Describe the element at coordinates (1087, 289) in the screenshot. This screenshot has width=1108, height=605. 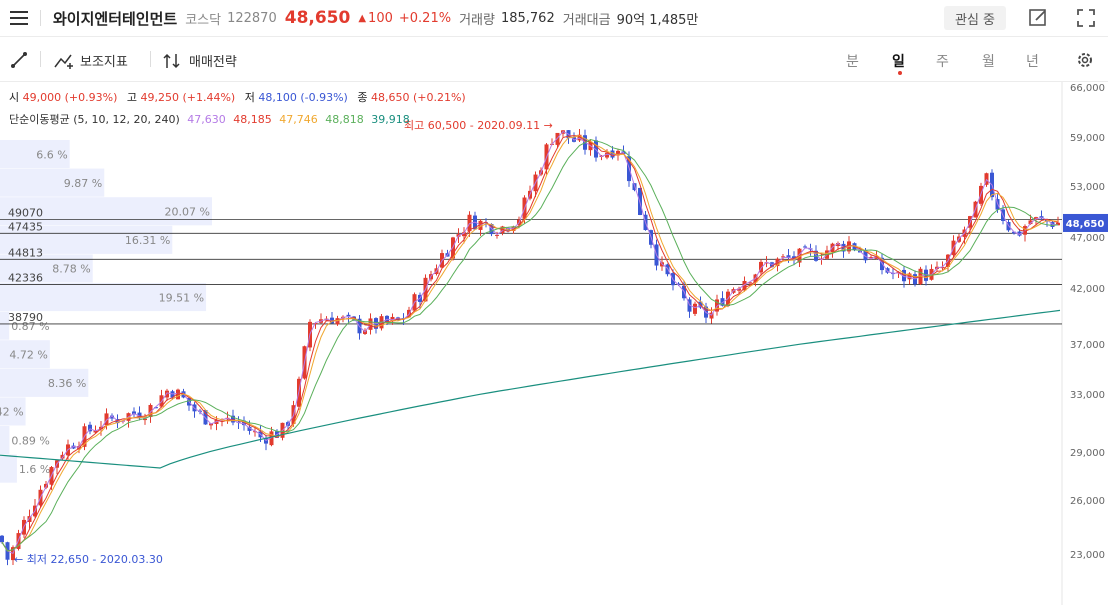
I see `y-axis-tick-label: 42,000` at that location.